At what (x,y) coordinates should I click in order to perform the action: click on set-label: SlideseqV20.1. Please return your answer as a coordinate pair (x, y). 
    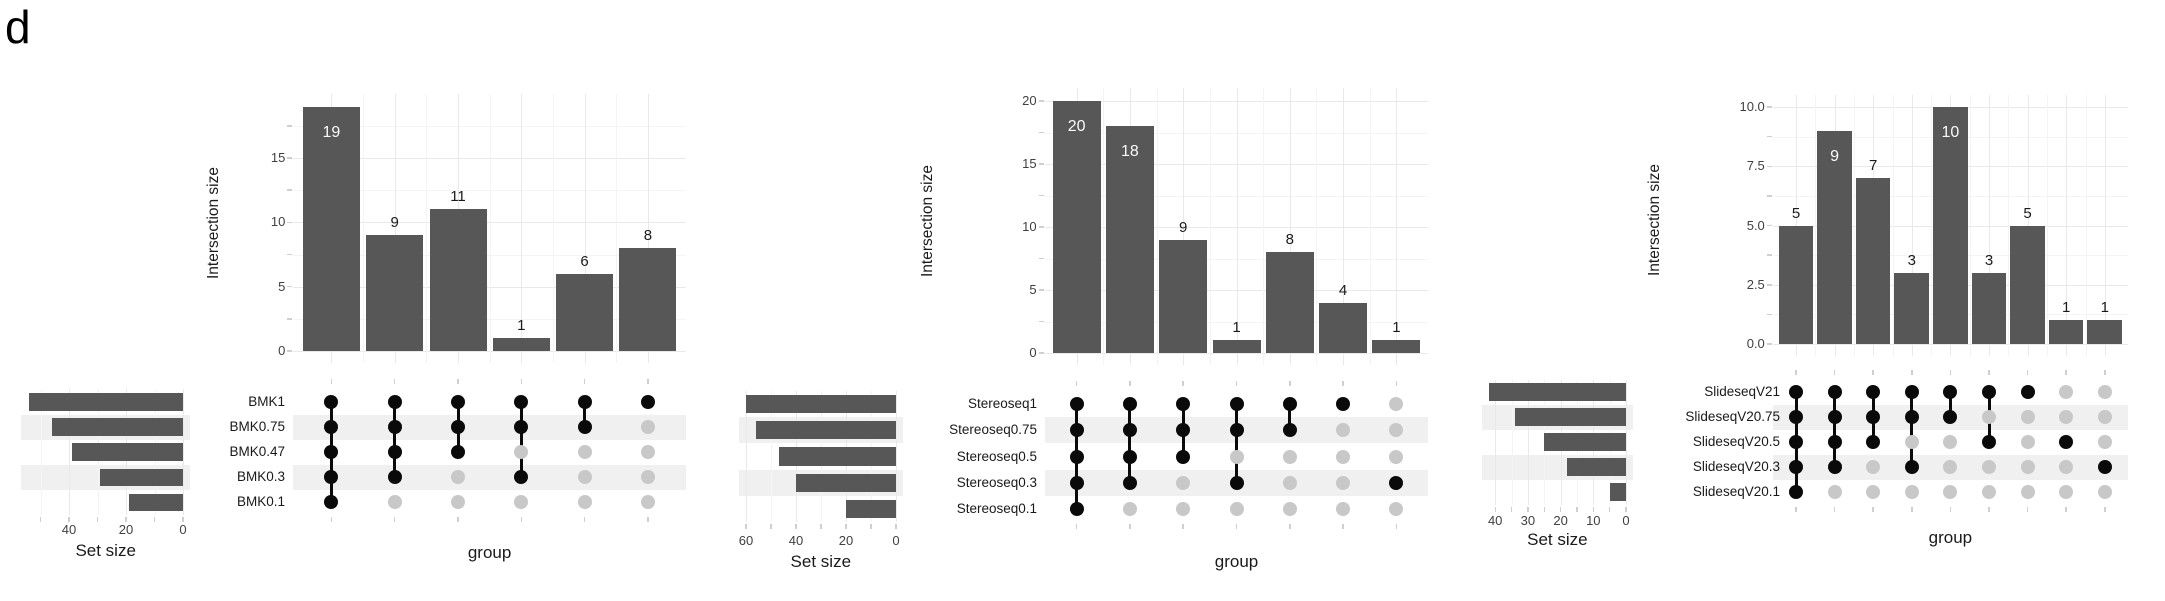
    Looking at the image, I should click on (1736, 491).